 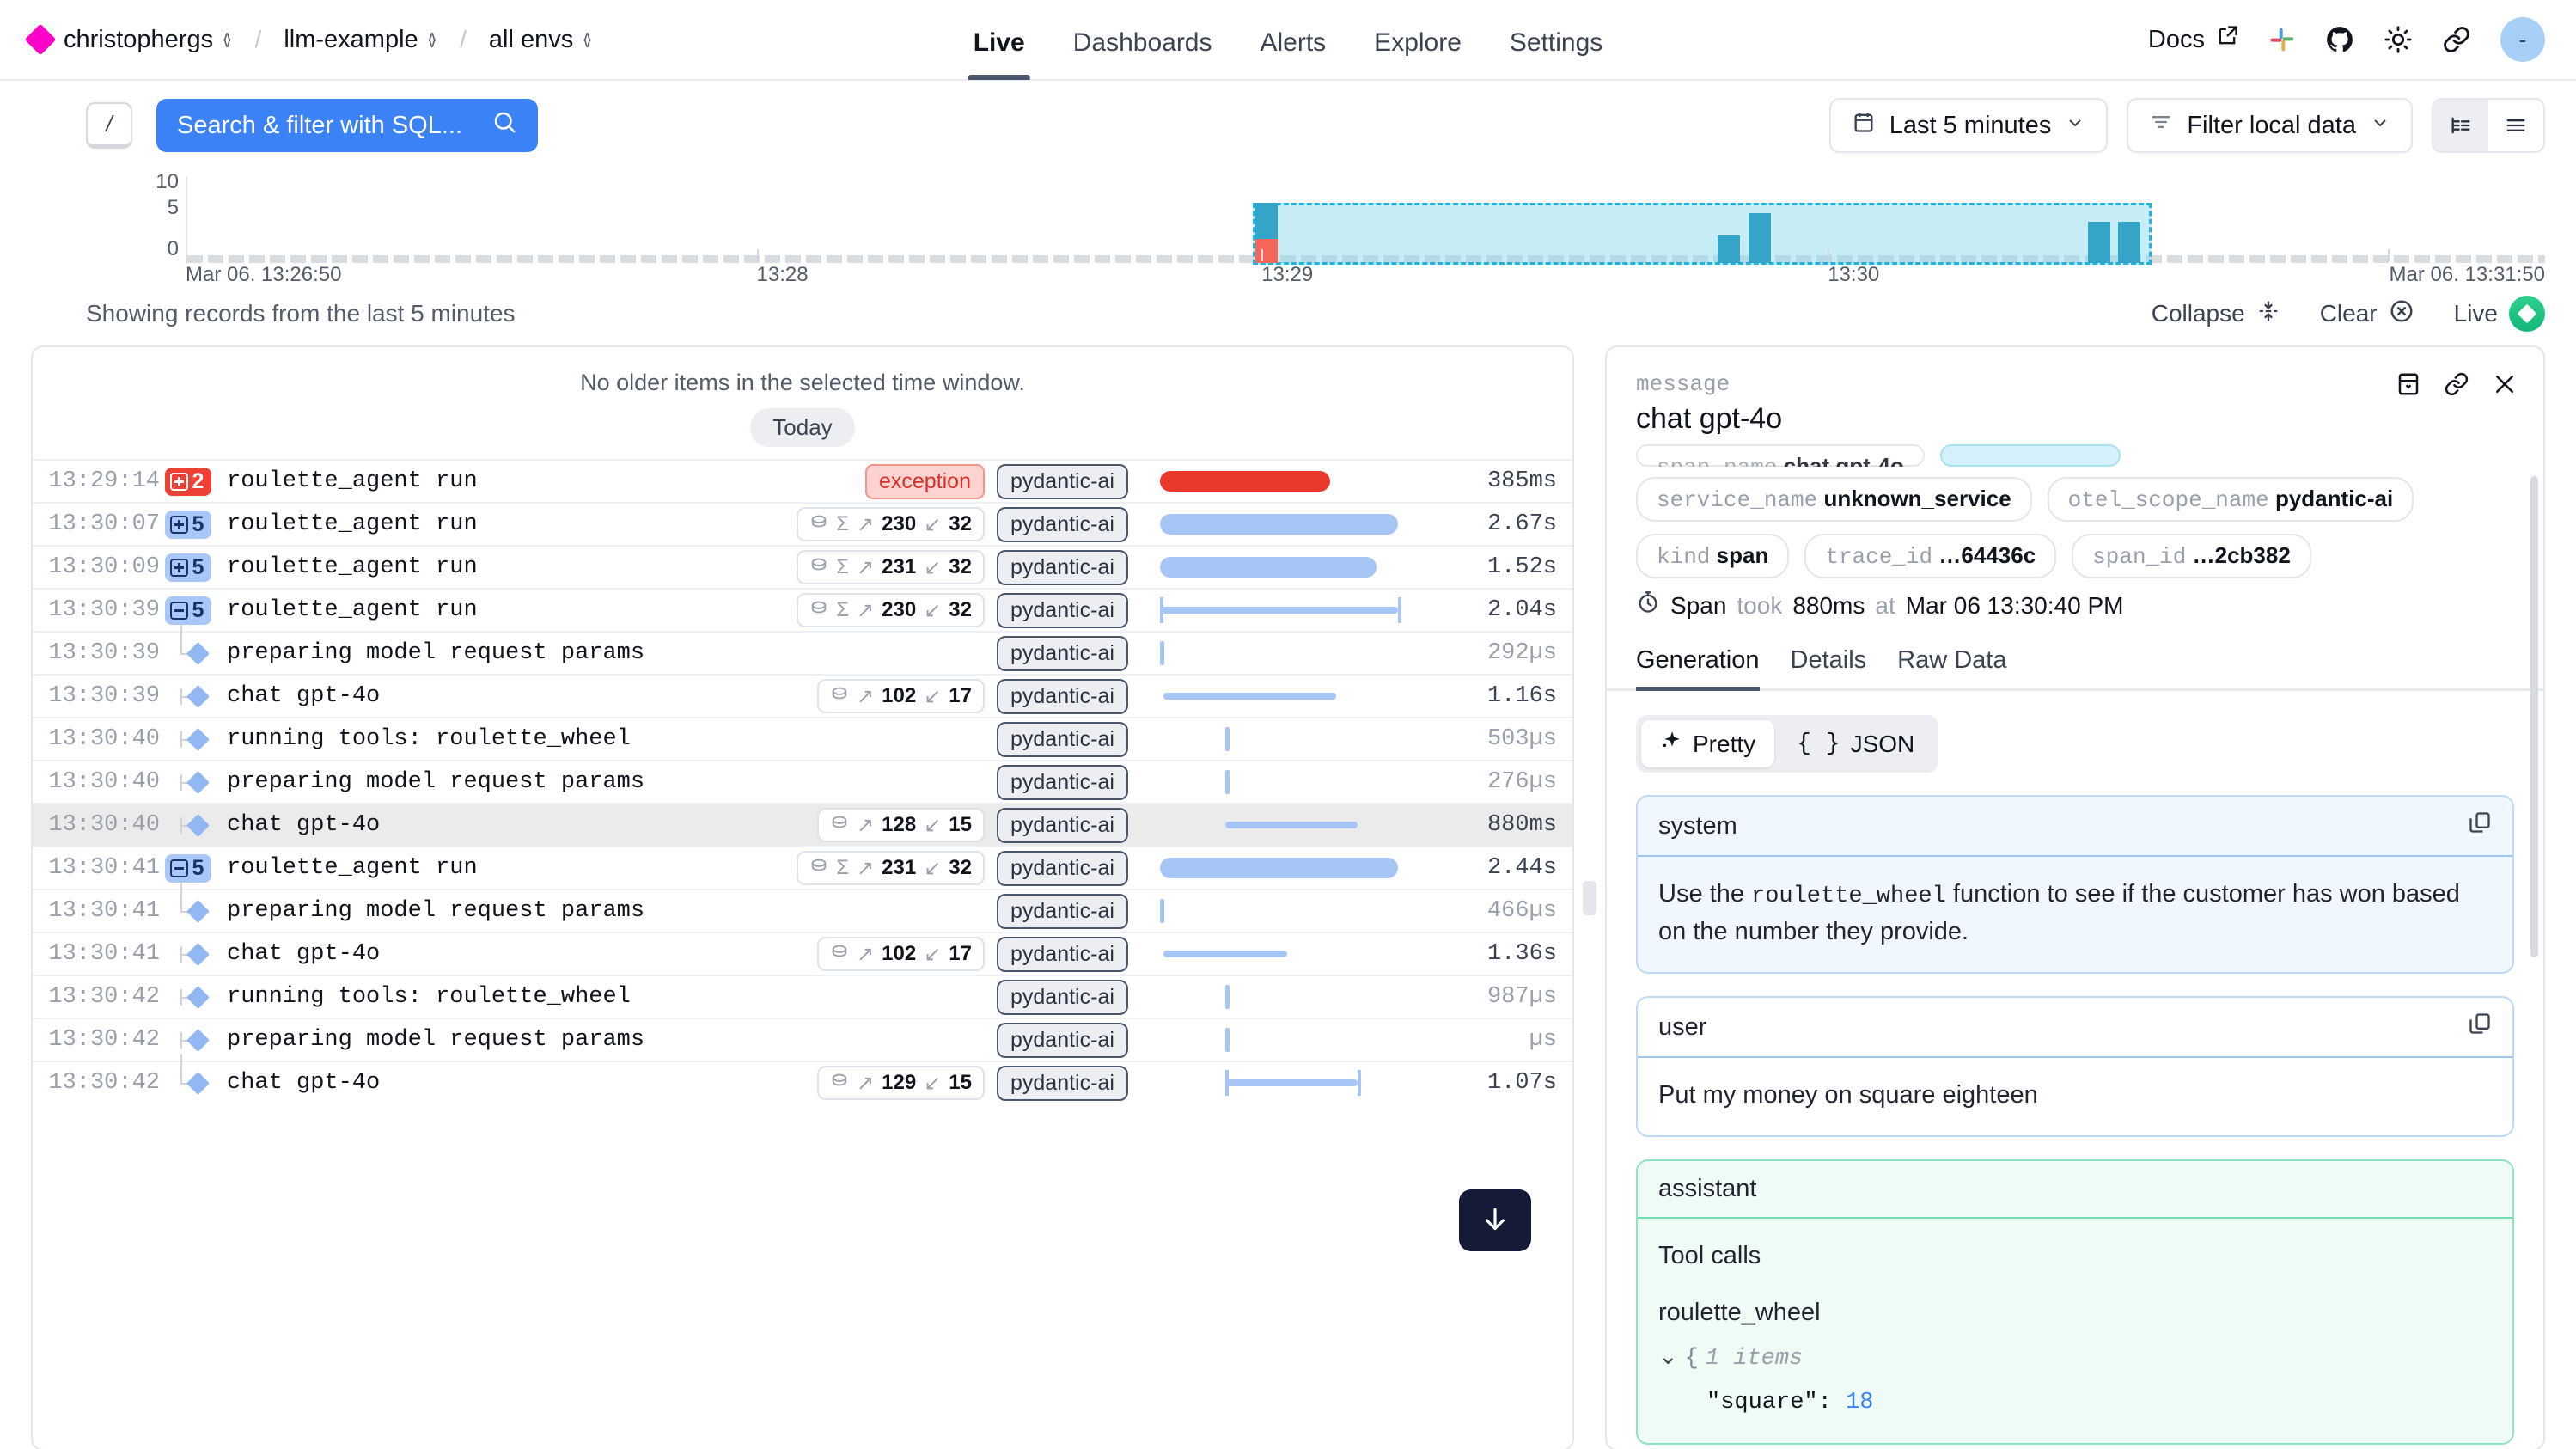 What do you see at coordinates (1589, 897) in the screenshot?
I see `panel-resize-handle` at bounding box center [1589, 897].